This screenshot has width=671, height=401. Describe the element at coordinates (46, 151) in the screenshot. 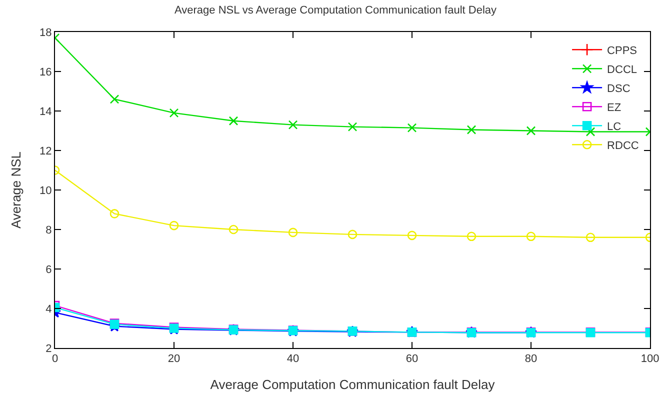

I see `y-tick-label: 12` at that location.